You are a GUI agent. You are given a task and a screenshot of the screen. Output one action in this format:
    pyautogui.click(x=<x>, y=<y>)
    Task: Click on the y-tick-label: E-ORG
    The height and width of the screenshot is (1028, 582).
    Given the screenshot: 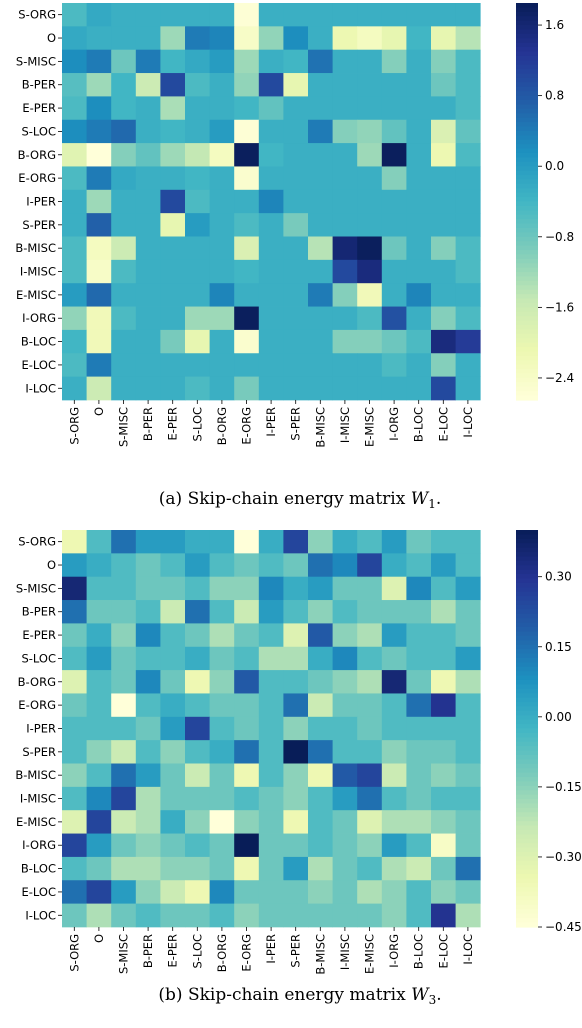 What is the action you would take?
    pyautogui.click(x=37, y=178)
    